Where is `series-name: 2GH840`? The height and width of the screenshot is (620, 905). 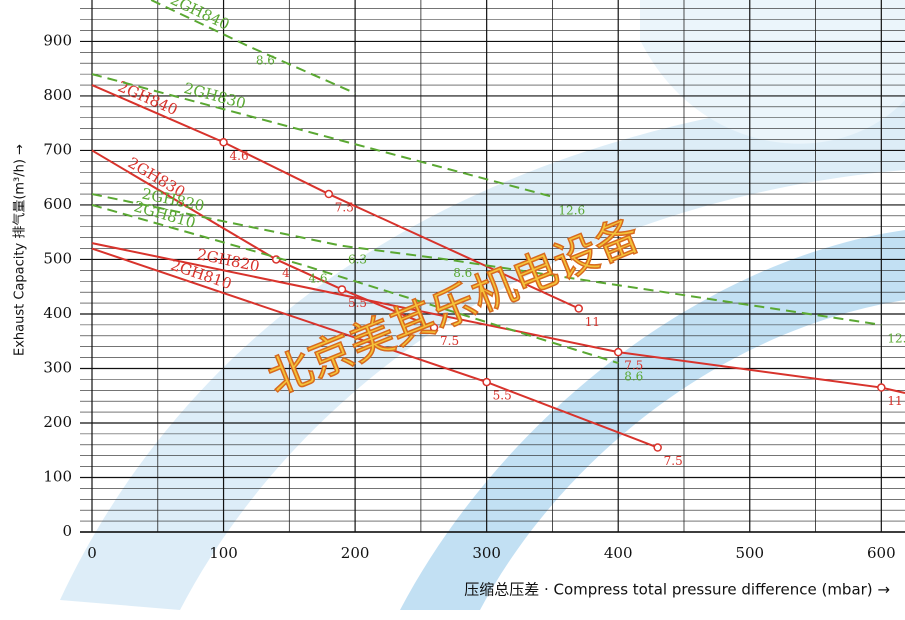 series-name: 2GH840 is located at coordinates (199, 17).